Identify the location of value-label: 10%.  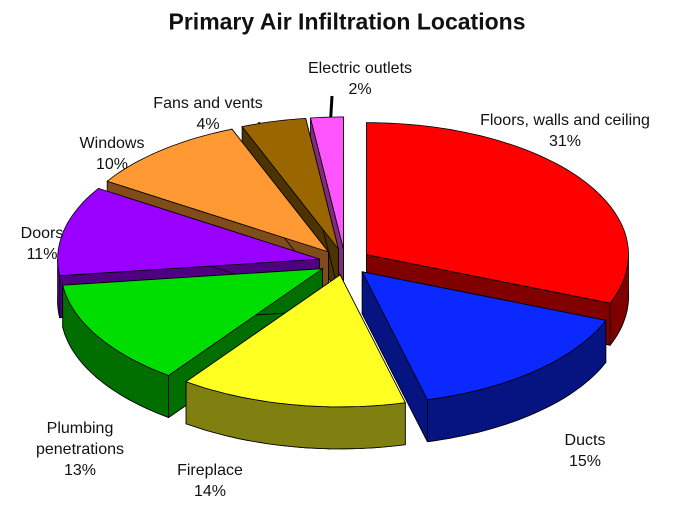
(112, 164).